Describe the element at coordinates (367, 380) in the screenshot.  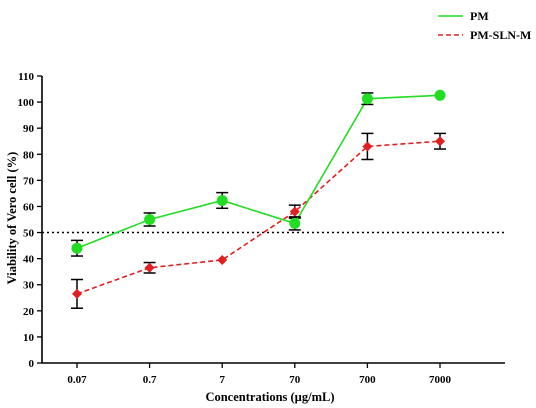
I see `x-tick-label: 700` at that location.